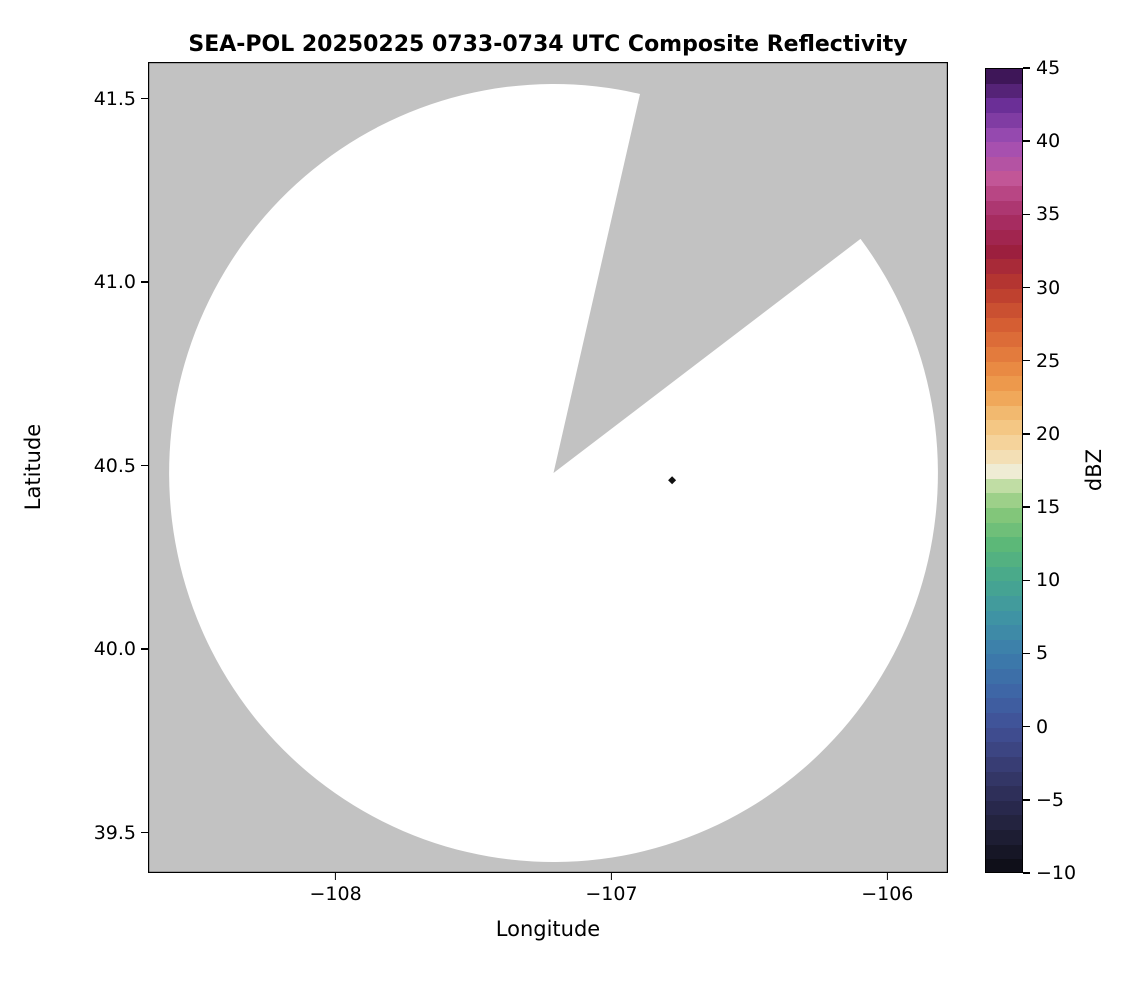 Image resolution: width=1146 pixels, height=990 pixels. Describe the element at coordinates (33, 467) in the screenshot. I see `y-axis-label: Latitude` at that location.